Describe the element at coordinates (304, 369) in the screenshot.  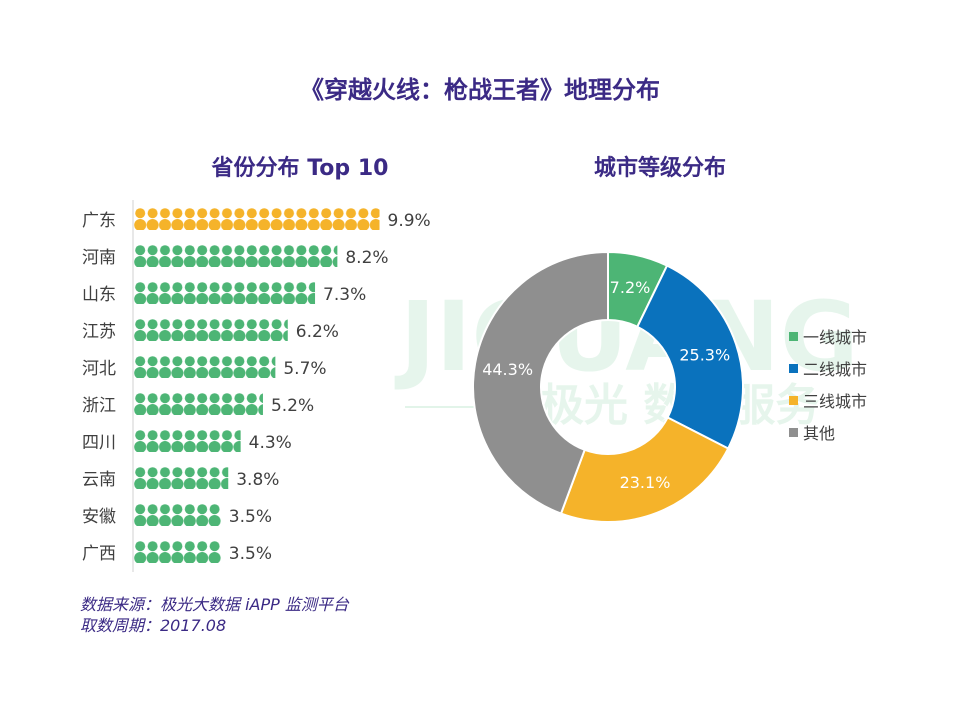
I see `value-label: 5.7%` at that location.